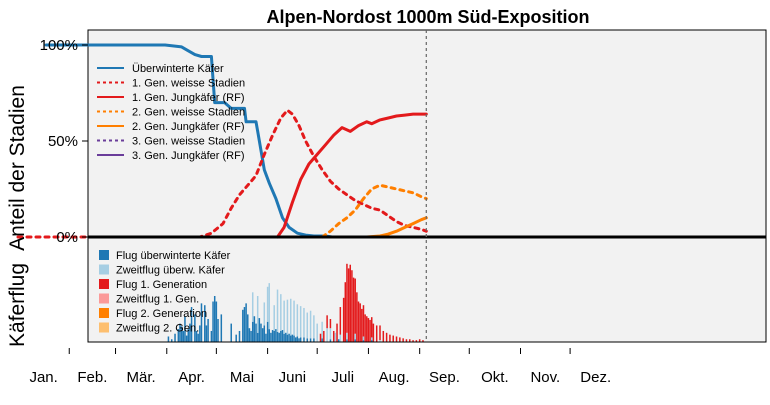  What do you see at coordinates (444, 377) in the screenshot?
I see `month-label: Sep.` at bounding box center [444, 377].